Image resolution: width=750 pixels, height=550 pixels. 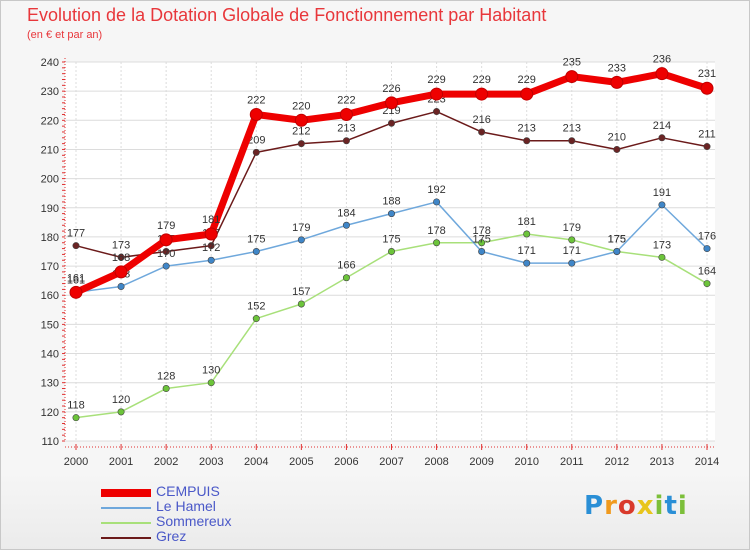 I want to click on logo-letter: x, so click(x=645, y=506).